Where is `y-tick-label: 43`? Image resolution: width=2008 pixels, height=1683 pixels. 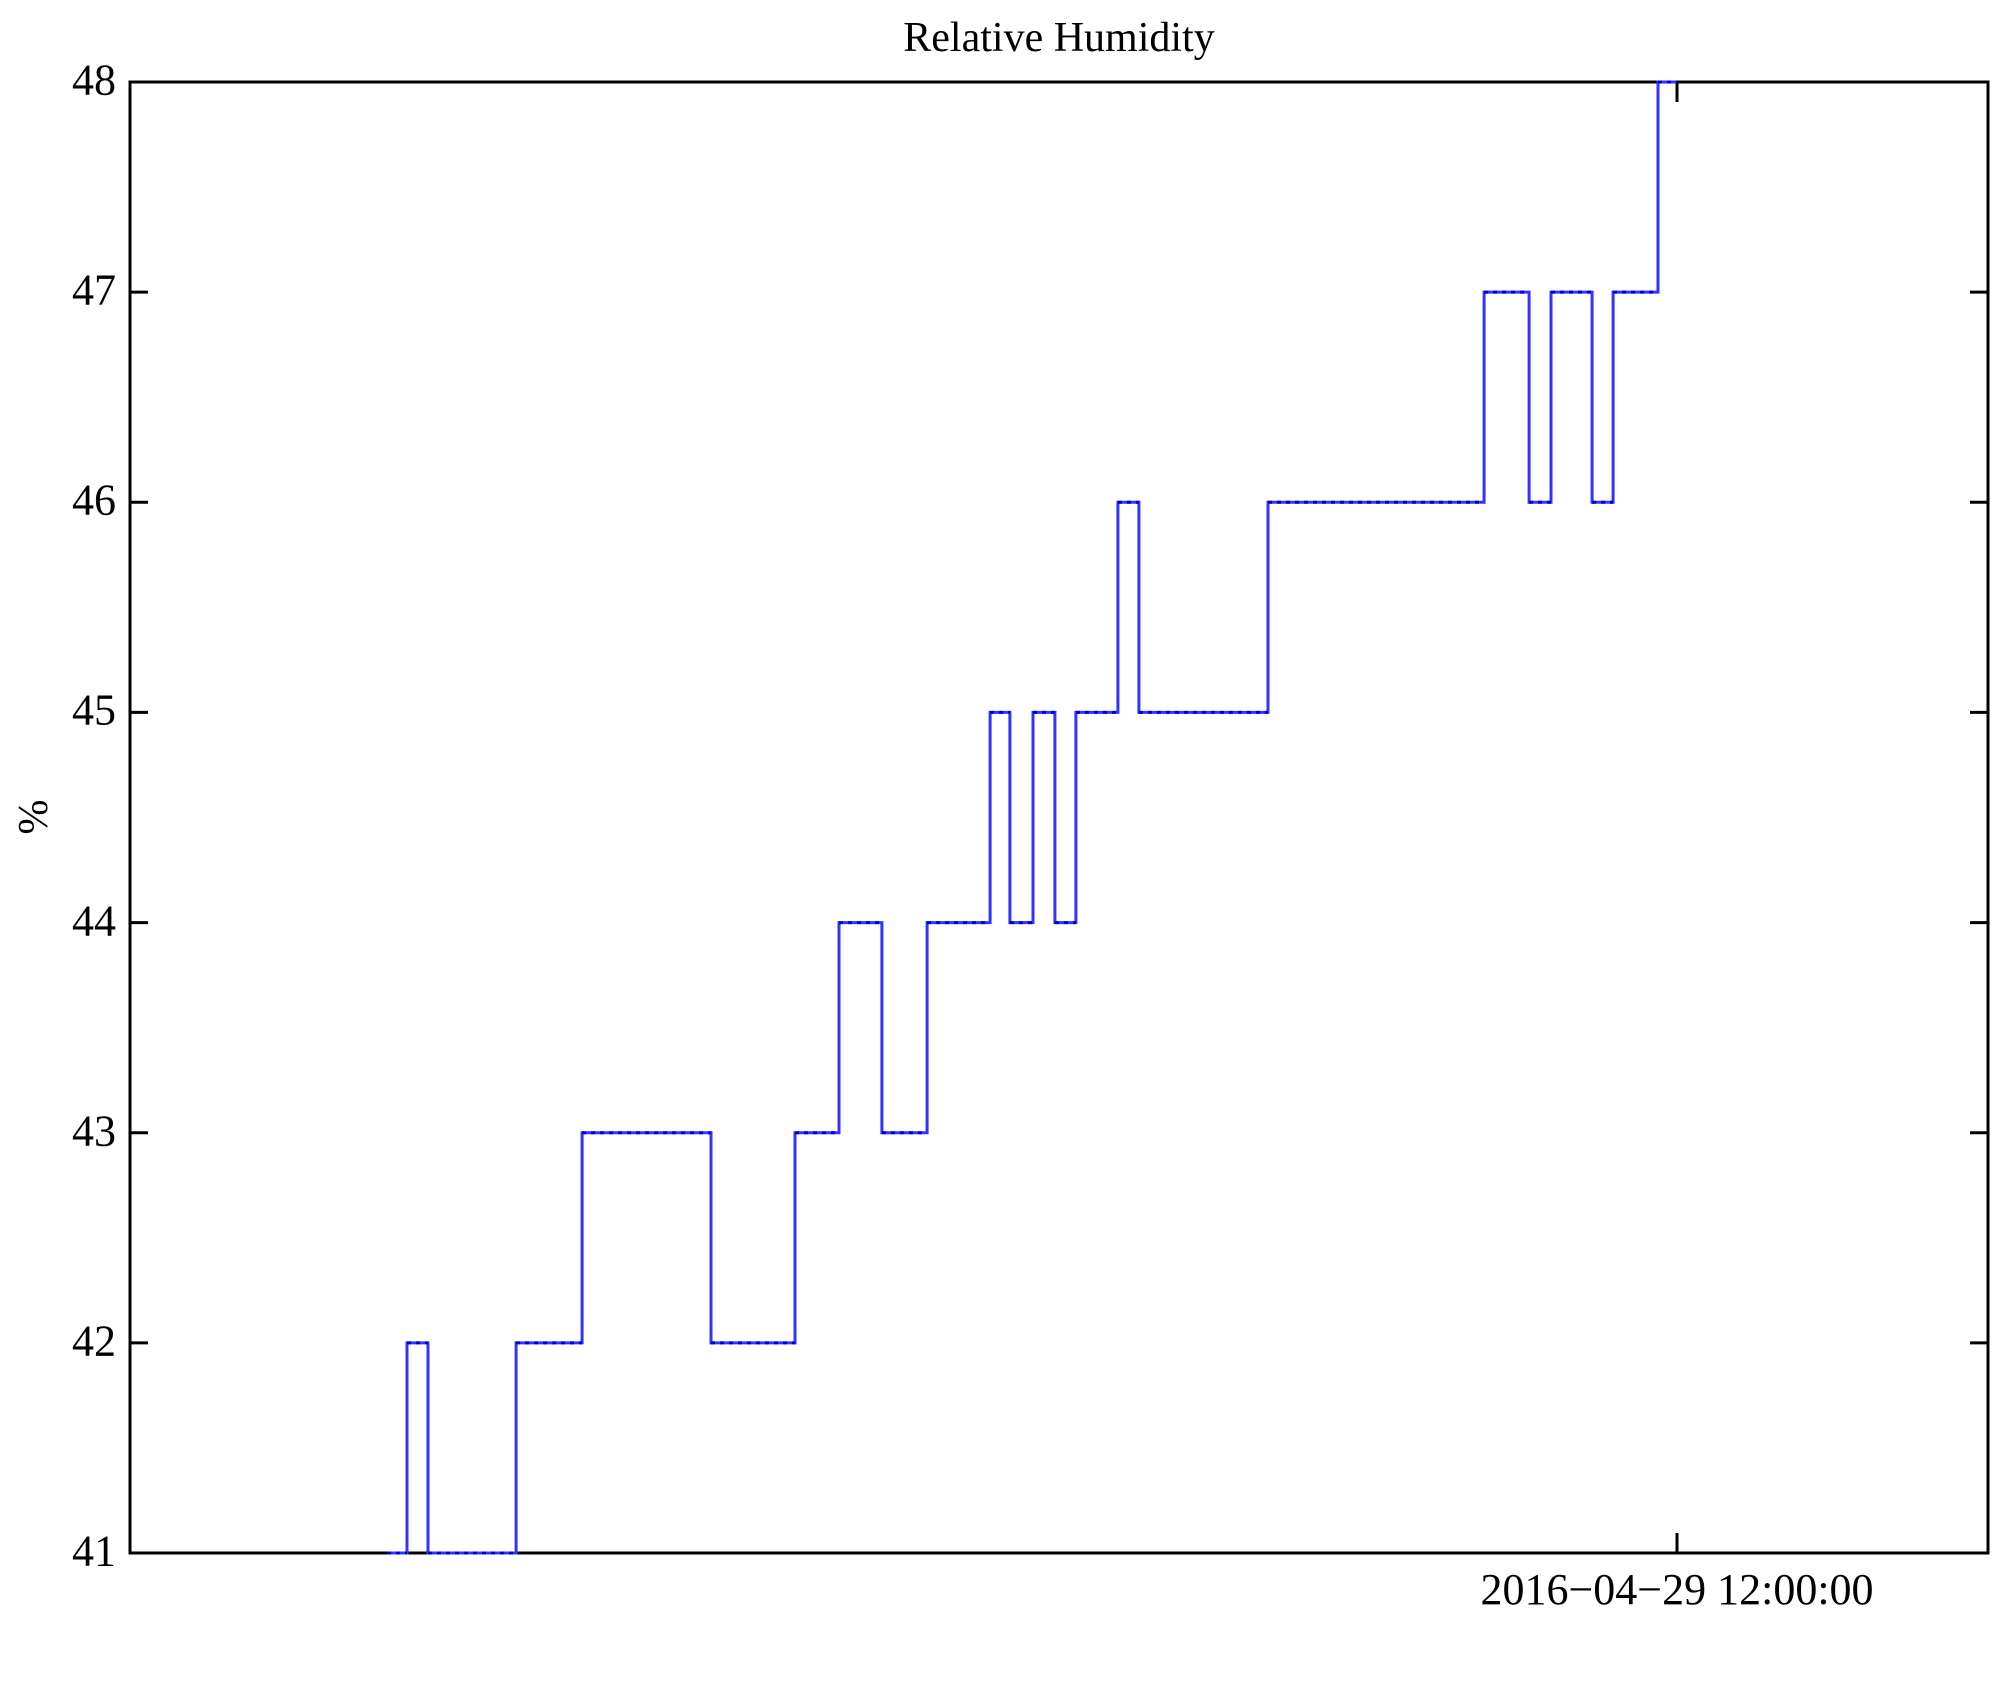
y-tick-label: 43 is located at coordinates (94, 1131).